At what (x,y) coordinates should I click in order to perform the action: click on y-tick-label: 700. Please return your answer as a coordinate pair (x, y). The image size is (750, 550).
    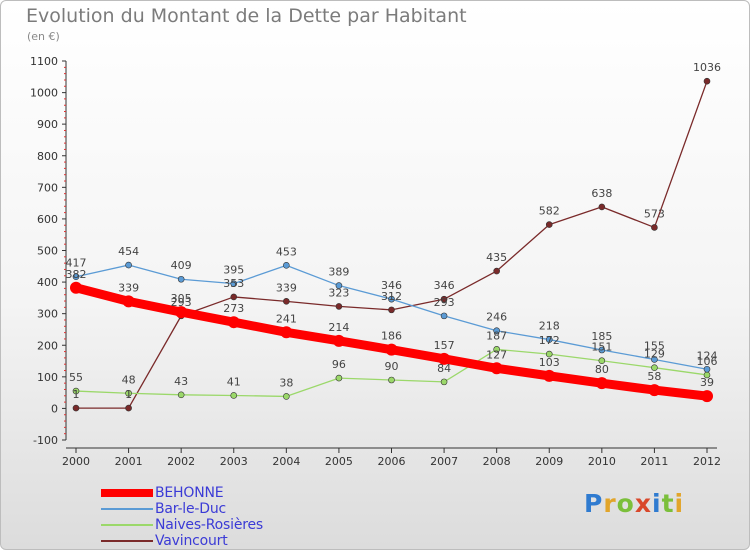
    Looking at the image, I should click on (47, 187).